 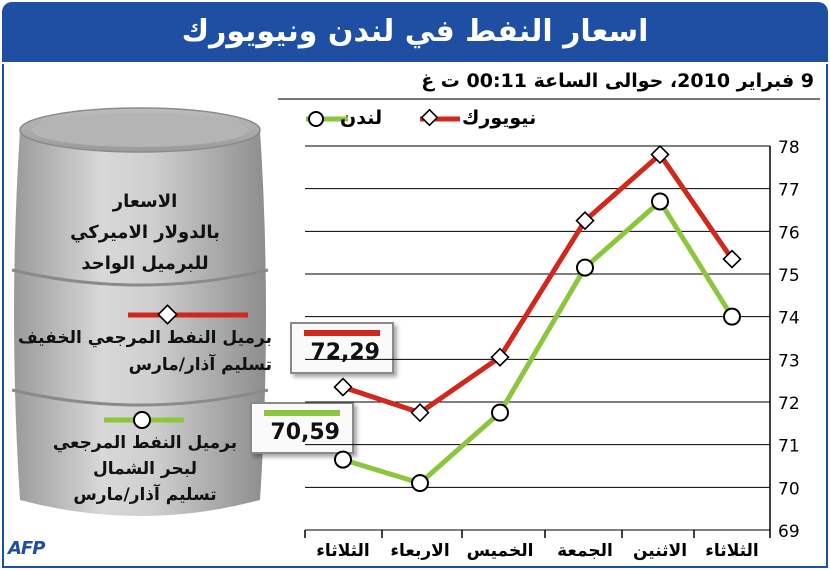 What do you see at coordinates (200, 365) in the screenshot?
I see `barrel-wti-line2: تسليم آذار/مارس` at bounding box center [200, 365].